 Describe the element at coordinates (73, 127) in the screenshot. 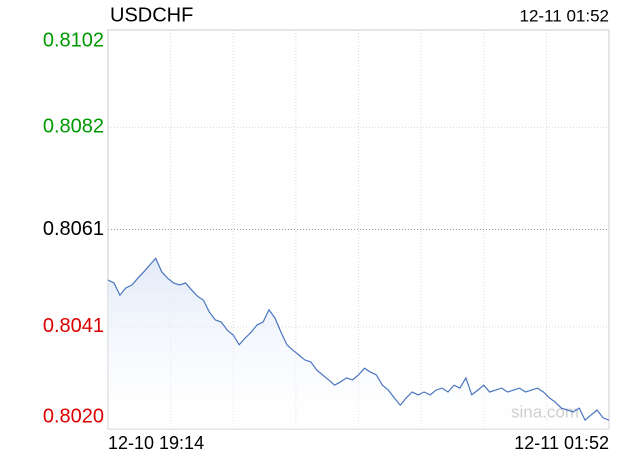

I see `y-tick-label: 0.8082` at that location.